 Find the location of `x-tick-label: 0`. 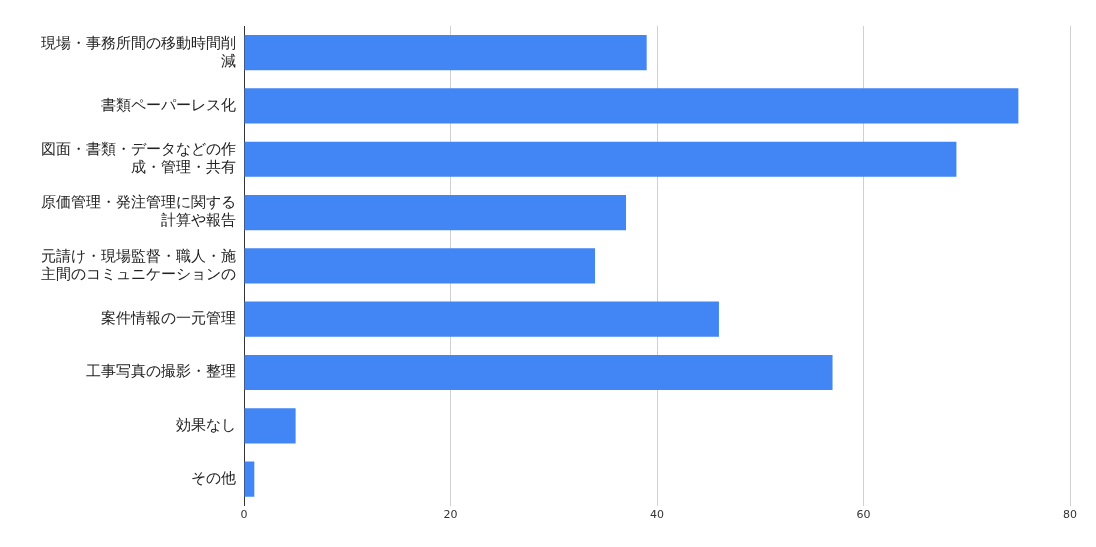

x-tick-label: 0 is located at coordinates (244, 515).